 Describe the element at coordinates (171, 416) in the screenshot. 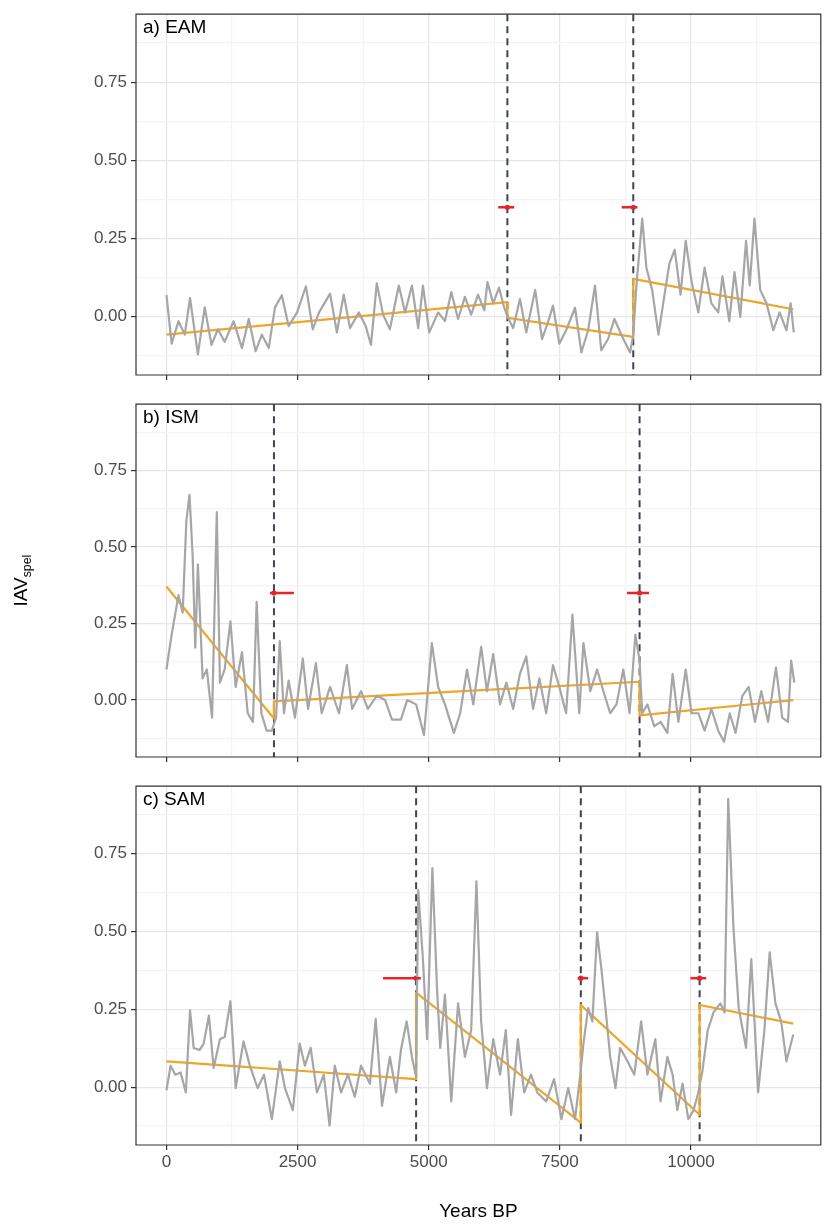

I see `chart-title: b) ISM` at that location.